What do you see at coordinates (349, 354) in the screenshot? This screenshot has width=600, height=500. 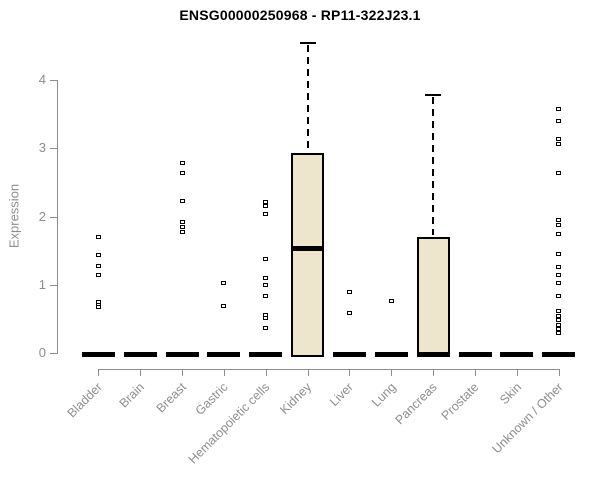 I see `median-line-liver` at bounding box center [349, 354].